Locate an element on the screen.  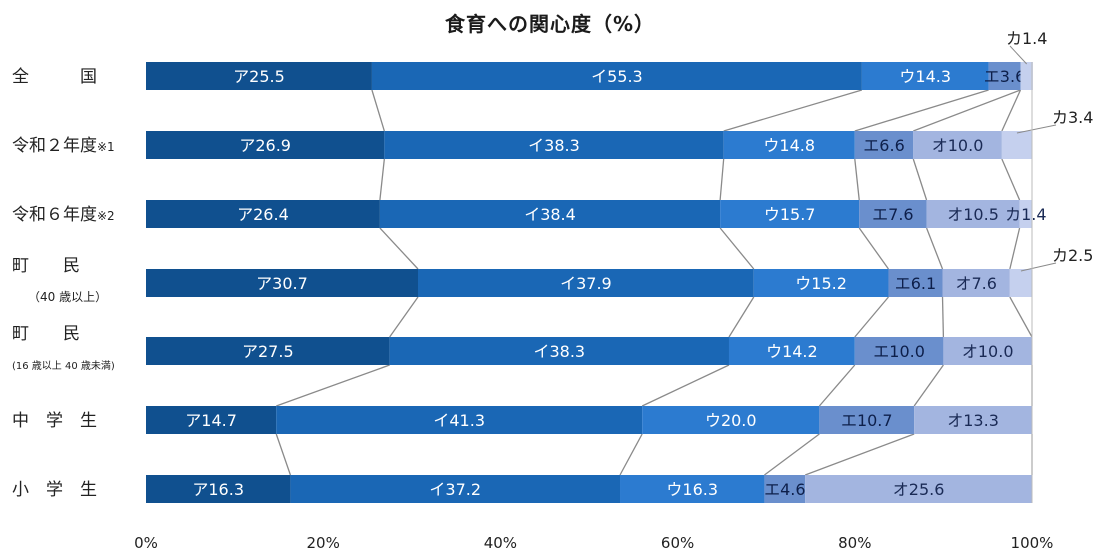
data-label: イ37.9 is located at coordinates (586, 283).